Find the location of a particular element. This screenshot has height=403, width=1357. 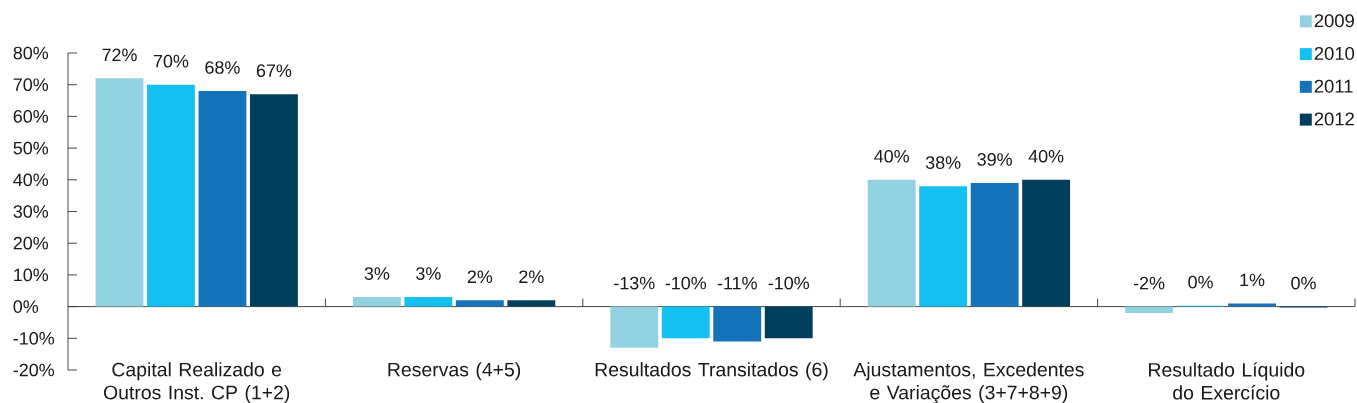

data-label: 68% is located at coordinates (222, 67).